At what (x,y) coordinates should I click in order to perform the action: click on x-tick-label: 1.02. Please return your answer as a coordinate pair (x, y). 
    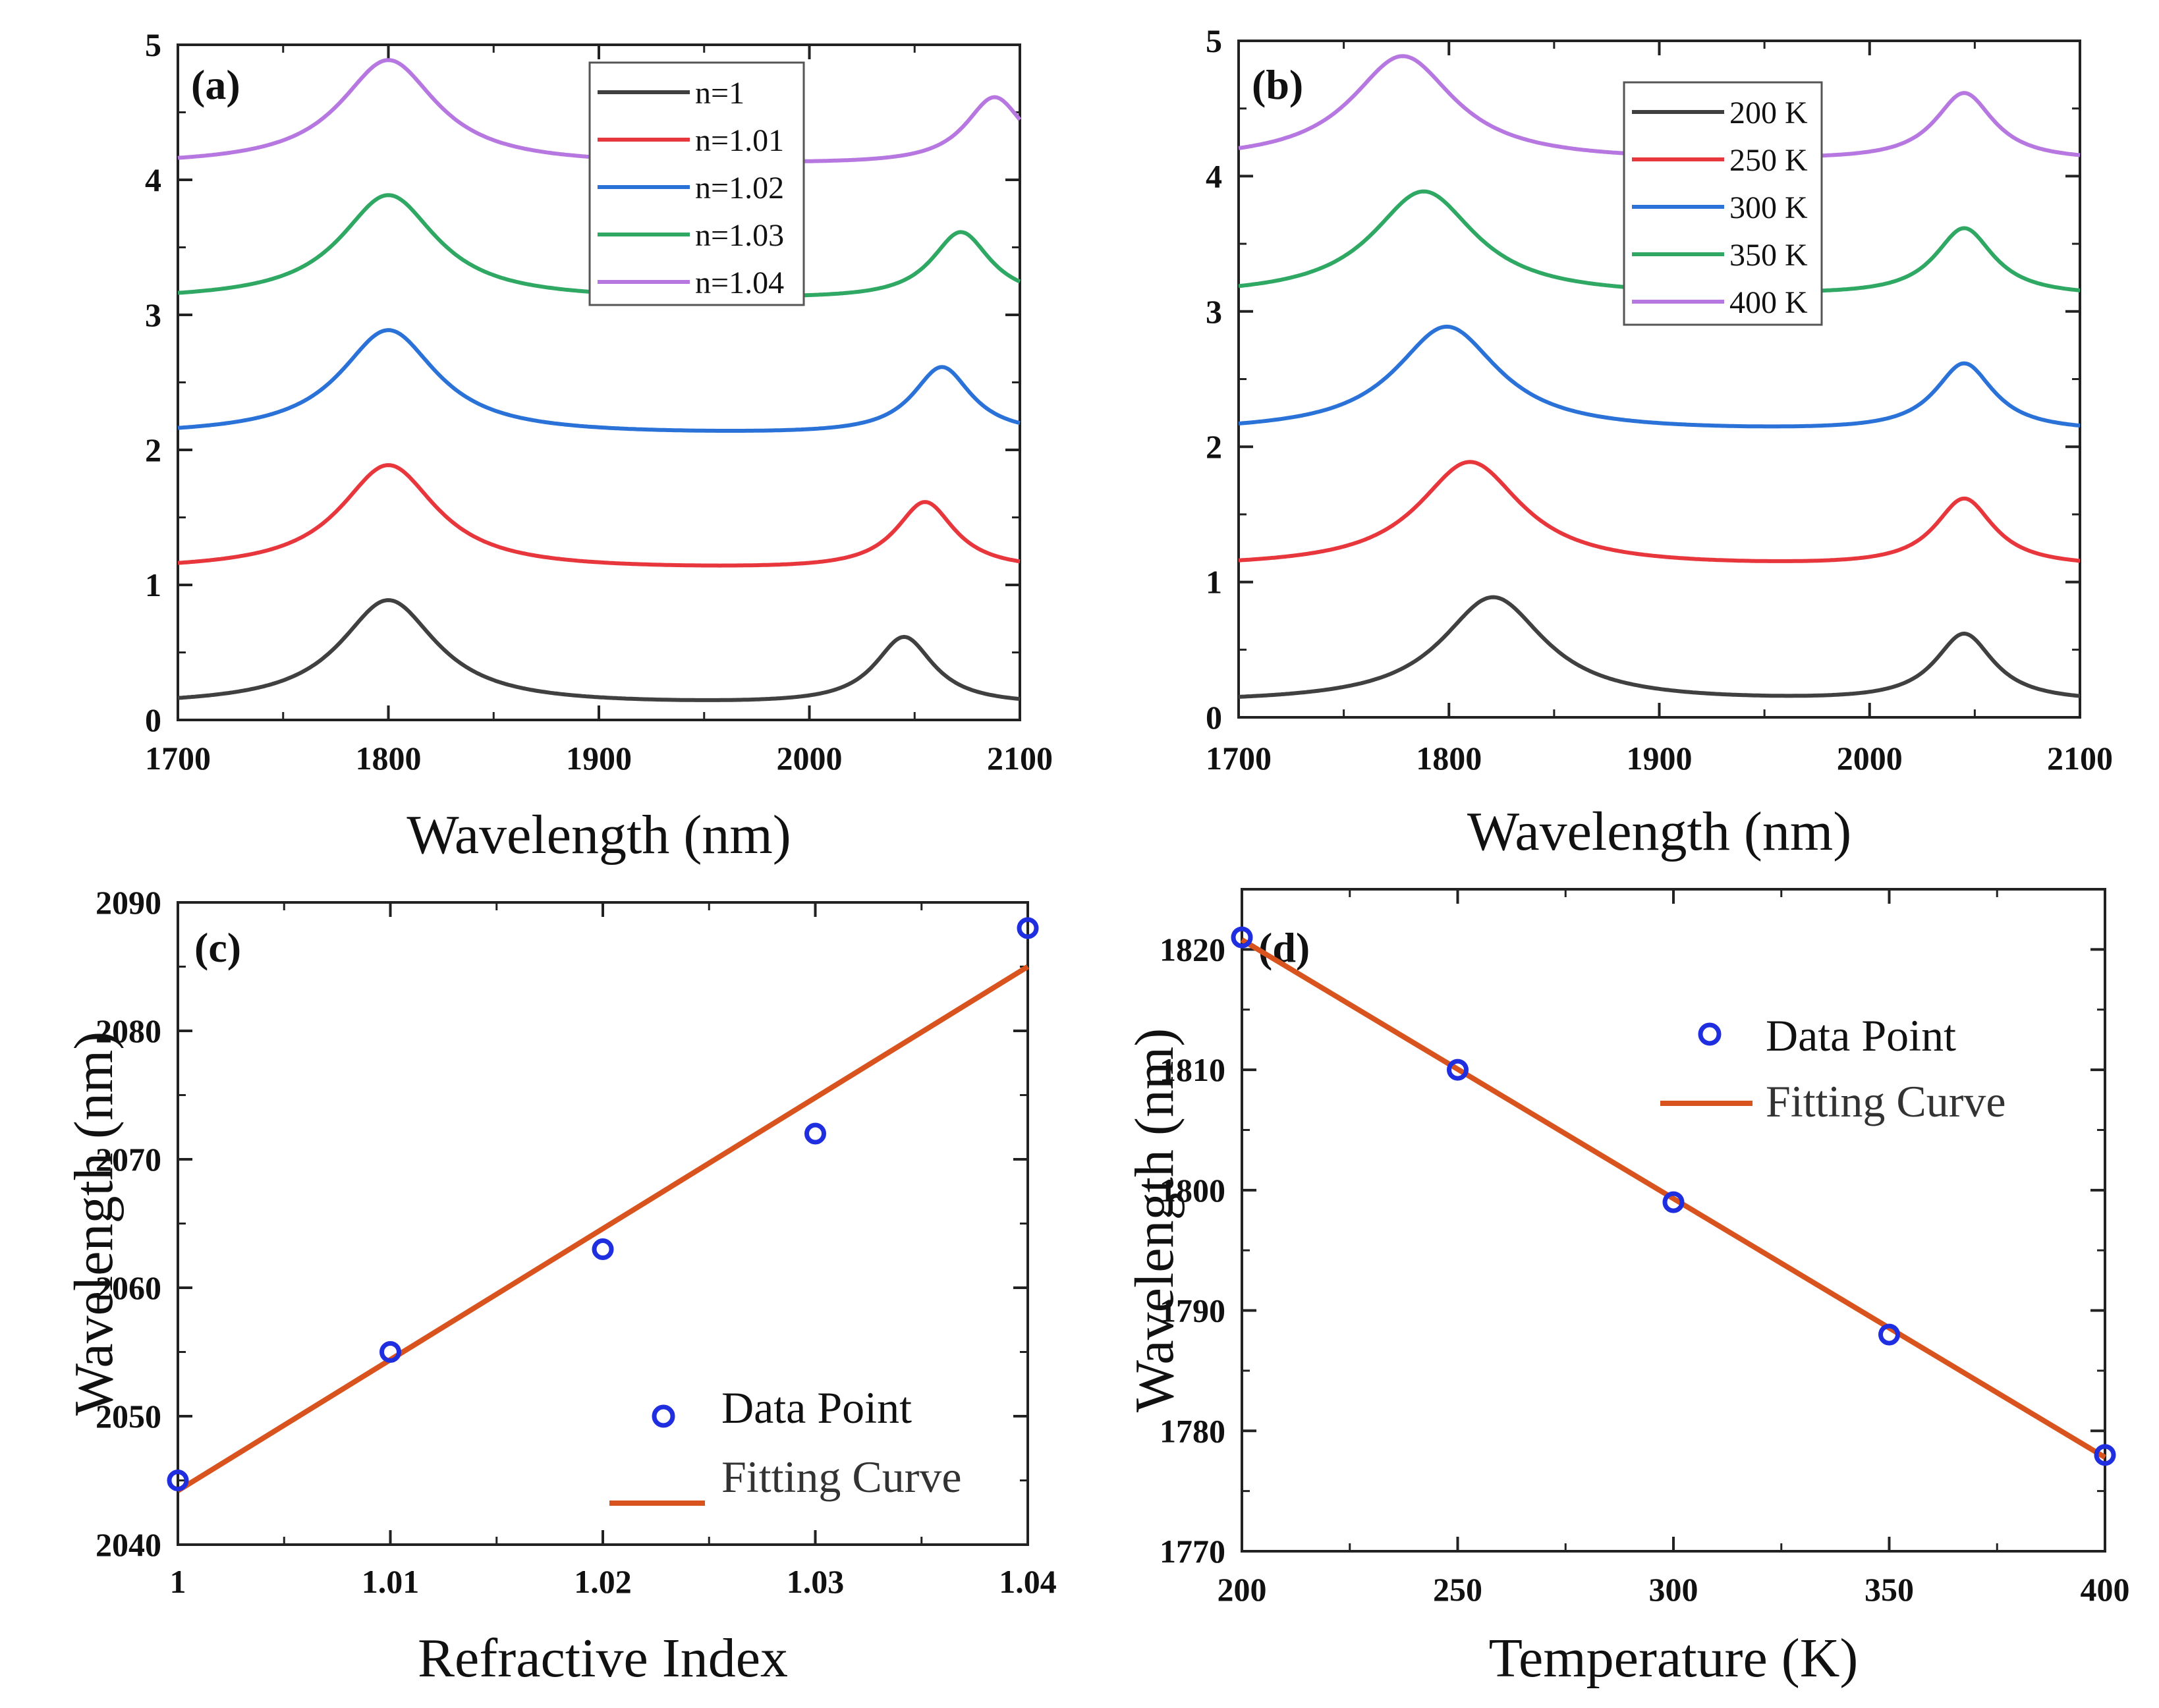
    Looking at the image, I should click on (603, 1581).